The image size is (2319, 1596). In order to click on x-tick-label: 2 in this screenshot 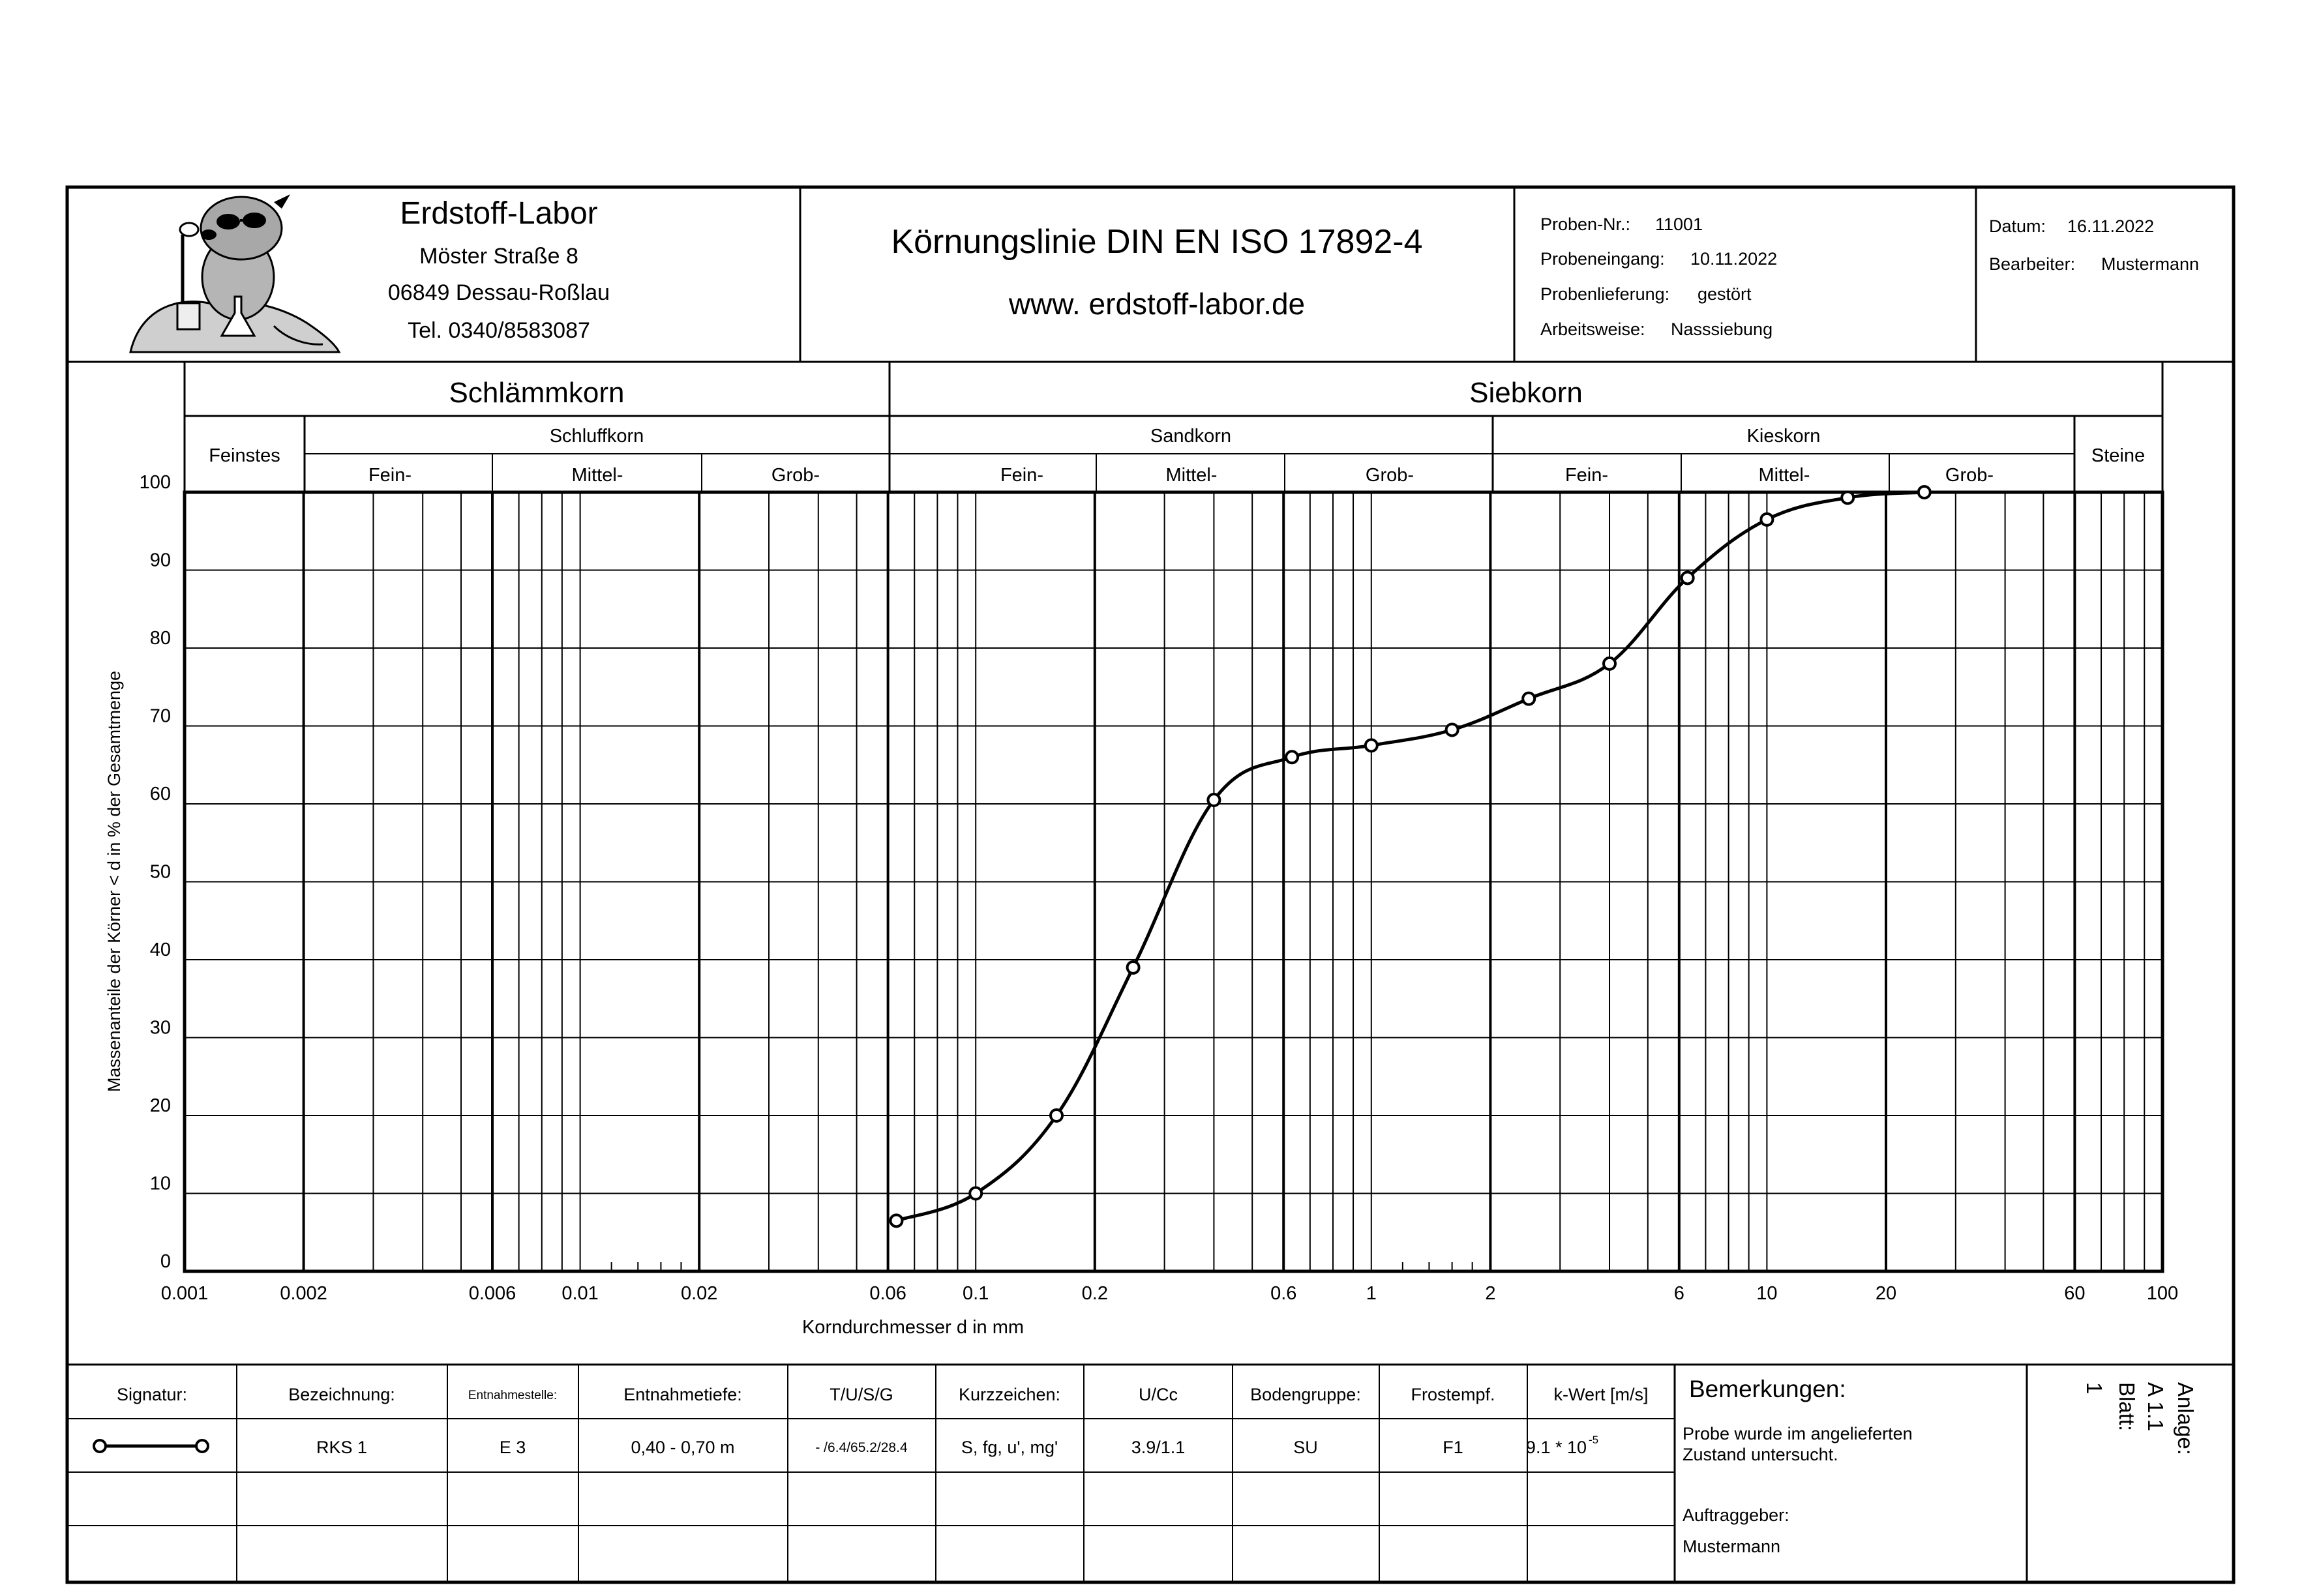, I will do `click(1490, 1293)`.